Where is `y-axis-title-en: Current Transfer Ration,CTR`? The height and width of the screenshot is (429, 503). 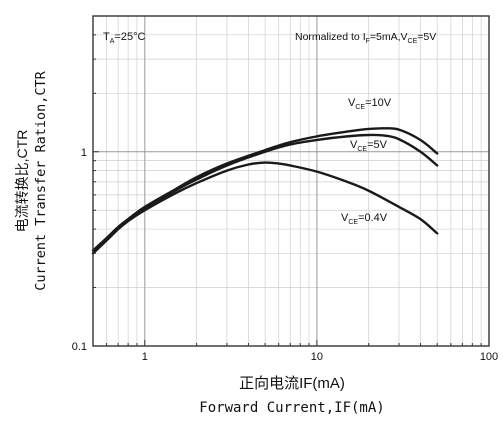
y-axis-title-en: Current Transfer Ration,CTR is located at coordinates (41, 180).